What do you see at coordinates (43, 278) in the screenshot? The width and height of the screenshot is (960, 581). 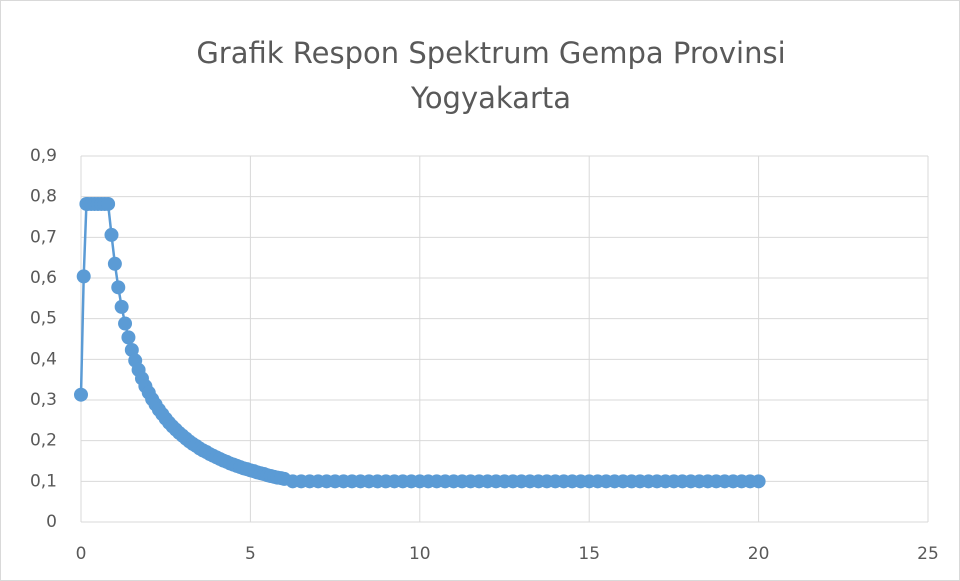 I see `y-tick-label: 0,6` at bounding box center [43, 278].